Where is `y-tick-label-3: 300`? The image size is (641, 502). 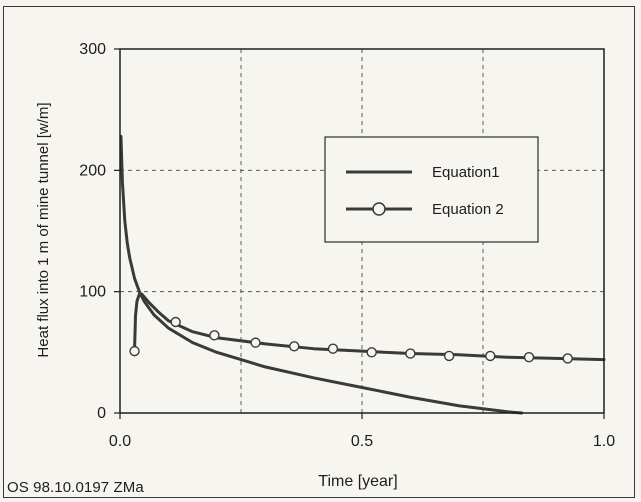
y-tick-label-3: 300 is located at coordinates (92, 49).